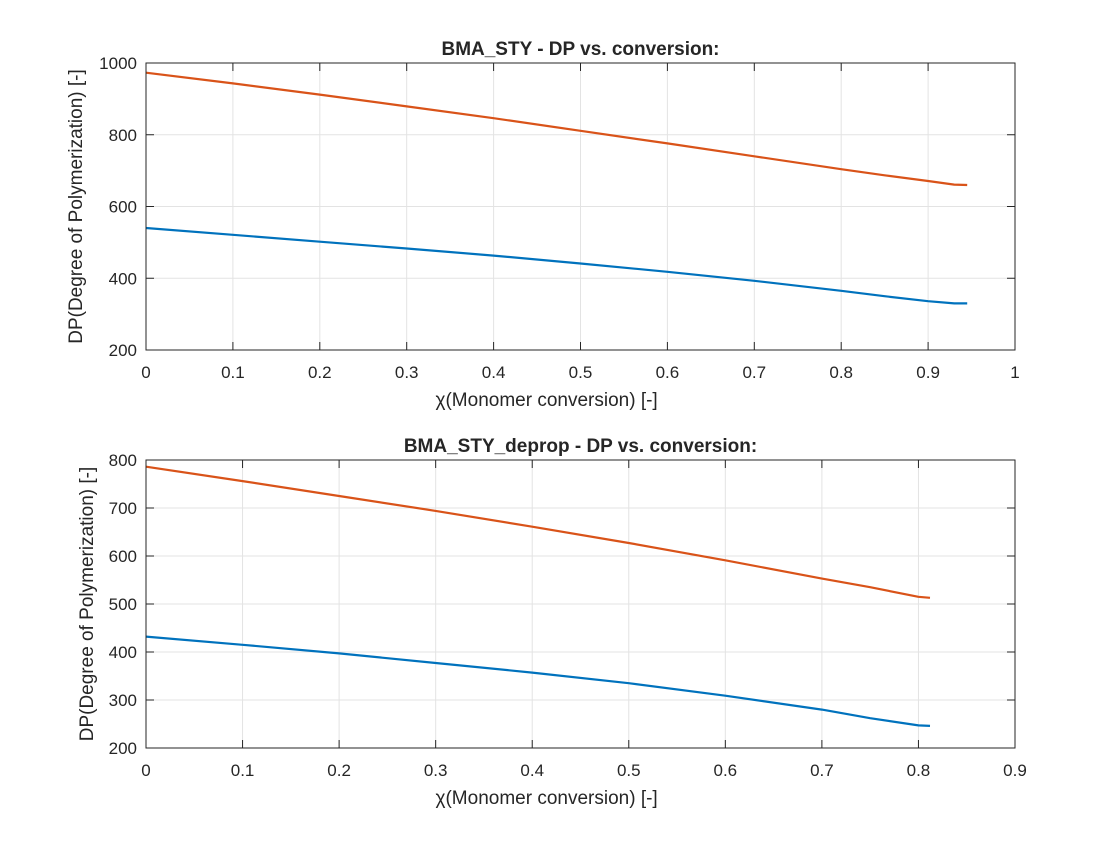 This screenshot has height=845, width=1120. What do you see at coordinates (580, 446) in the screenshot?
I see `chart-title: BMA_STY_deprop - DP vs. conversion:` at bounding box center [580, 446].